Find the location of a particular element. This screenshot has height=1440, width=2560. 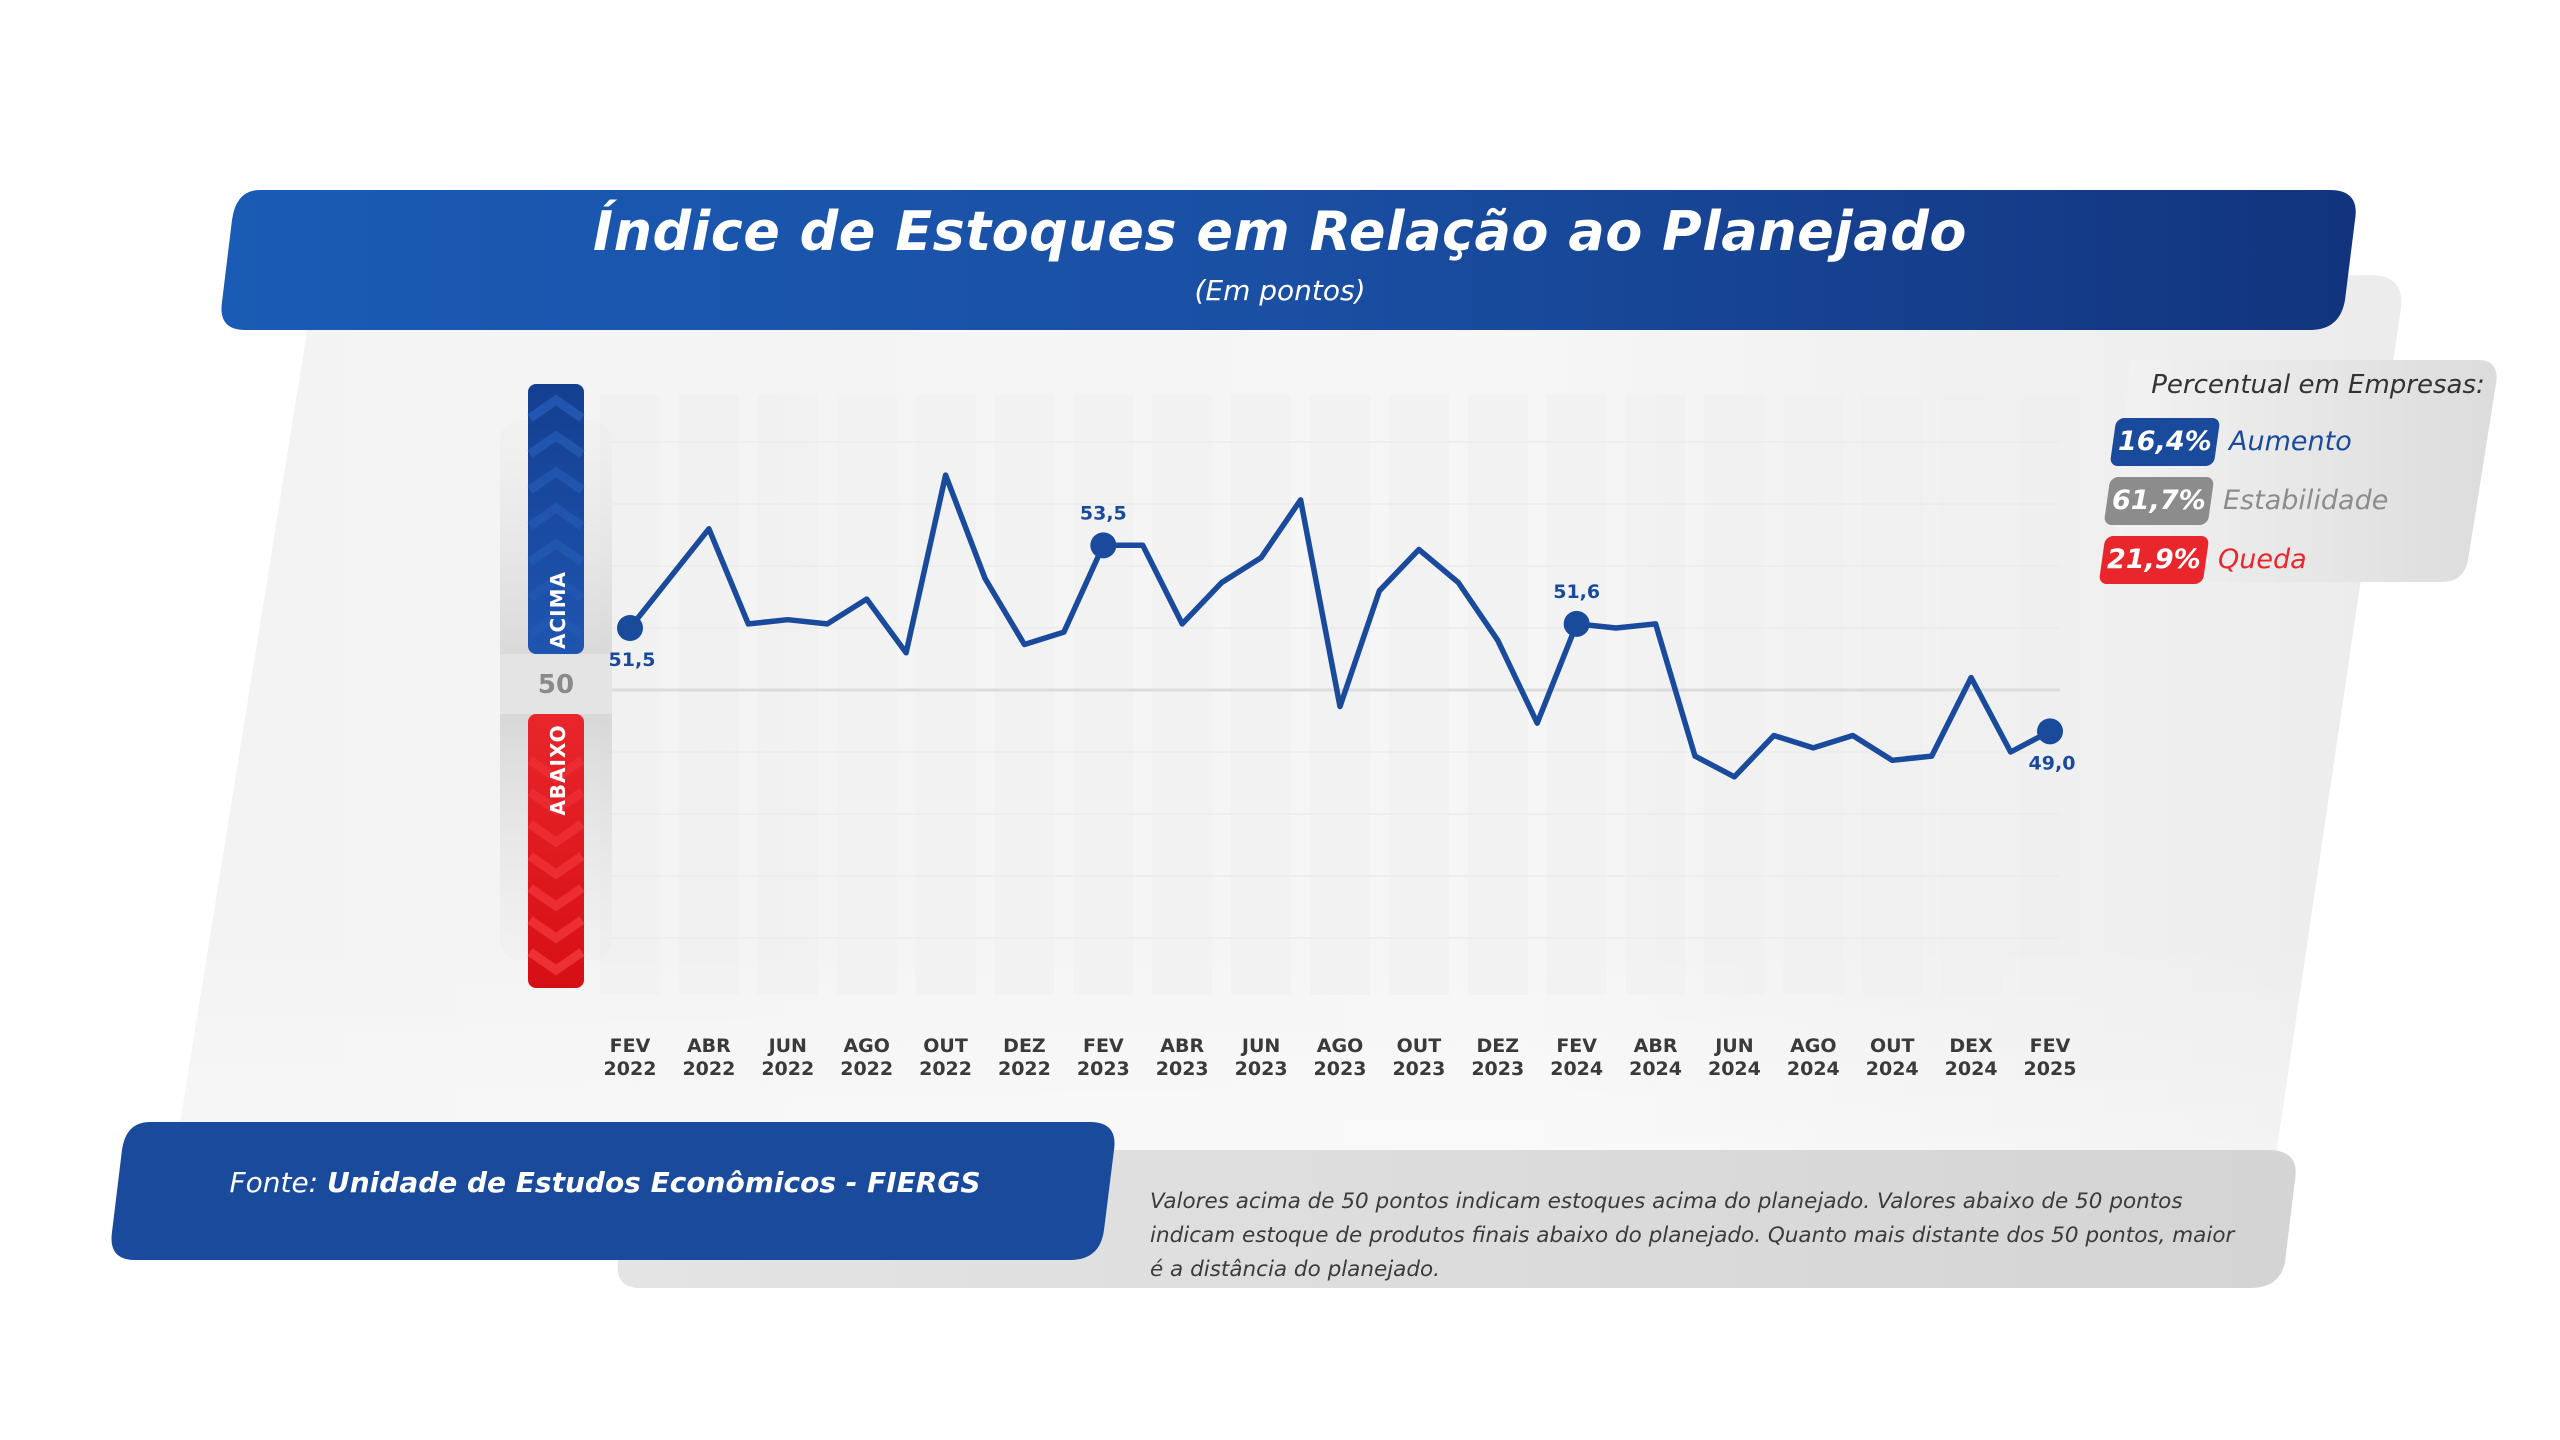

legend-label-queda: Queda is located at coordinates (2262, 559).